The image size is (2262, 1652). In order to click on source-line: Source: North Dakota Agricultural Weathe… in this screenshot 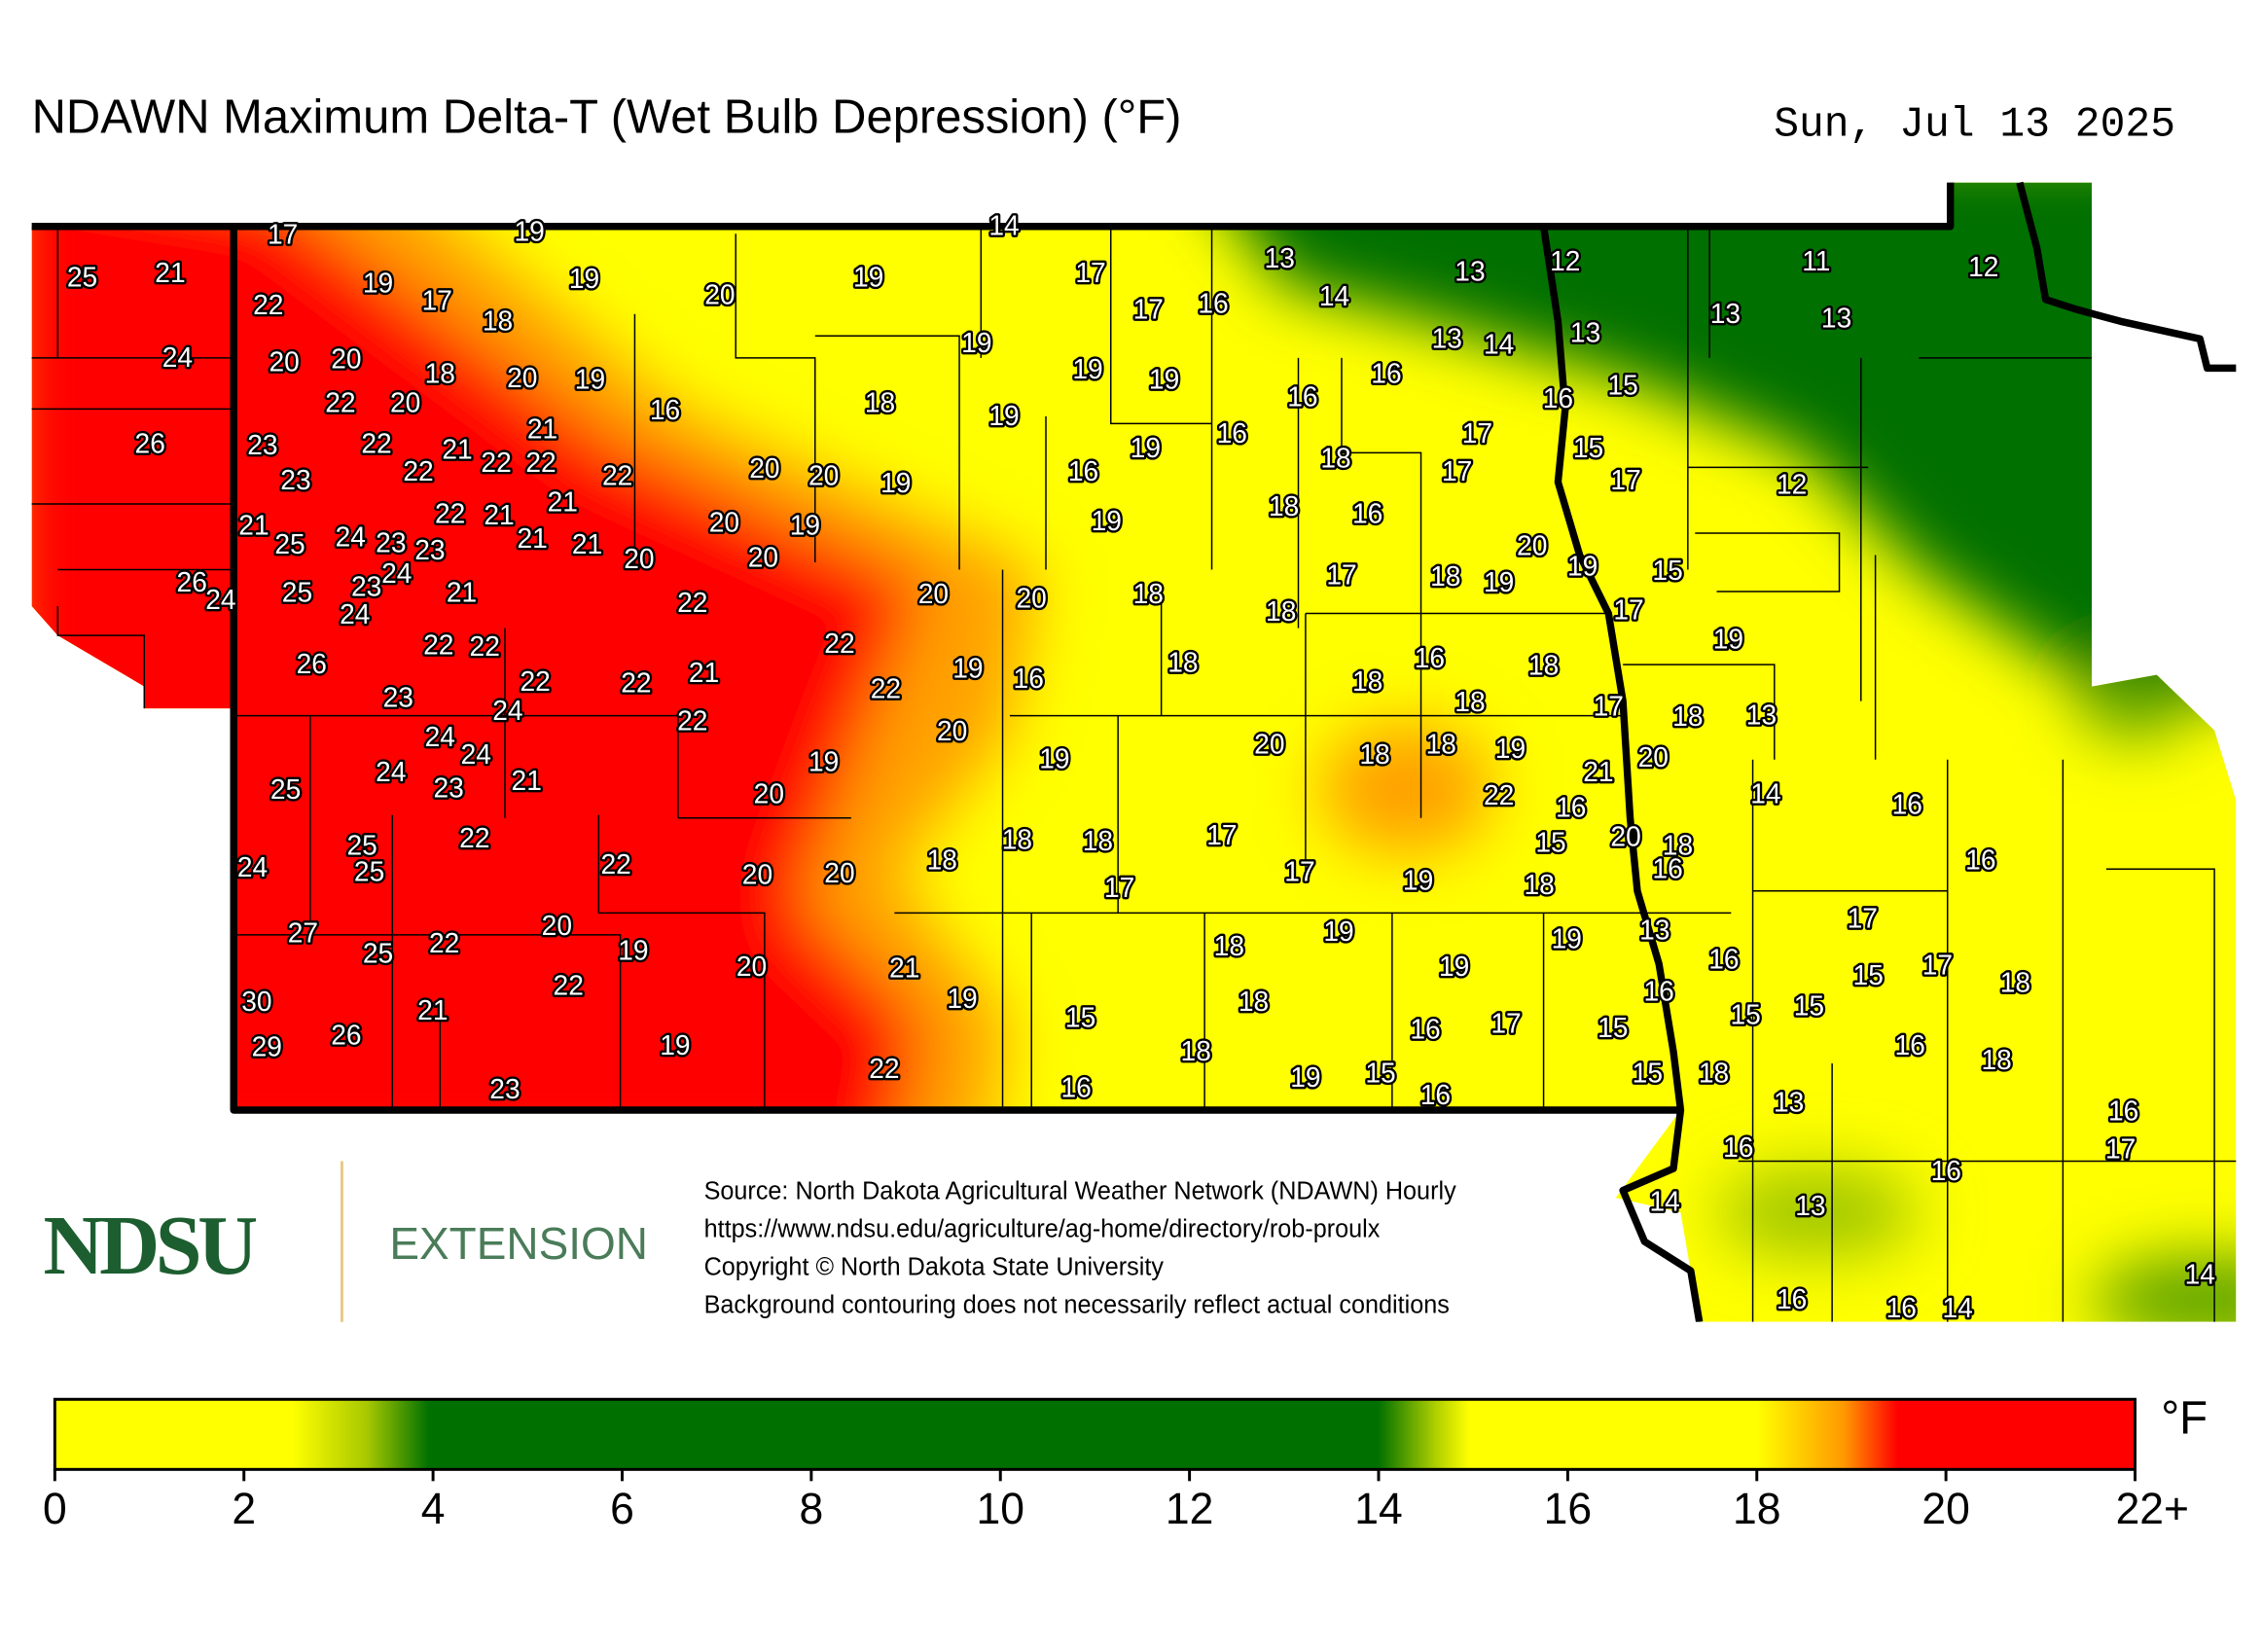, I will do `click(1080, 1190)`.